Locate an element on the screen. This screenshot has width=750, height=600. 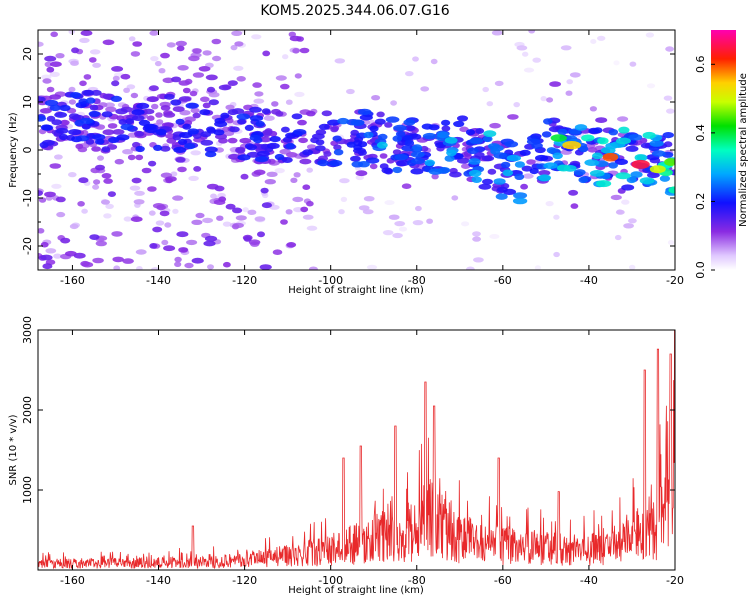
x-tick-label: -140 is located at coordinates (158, 580).